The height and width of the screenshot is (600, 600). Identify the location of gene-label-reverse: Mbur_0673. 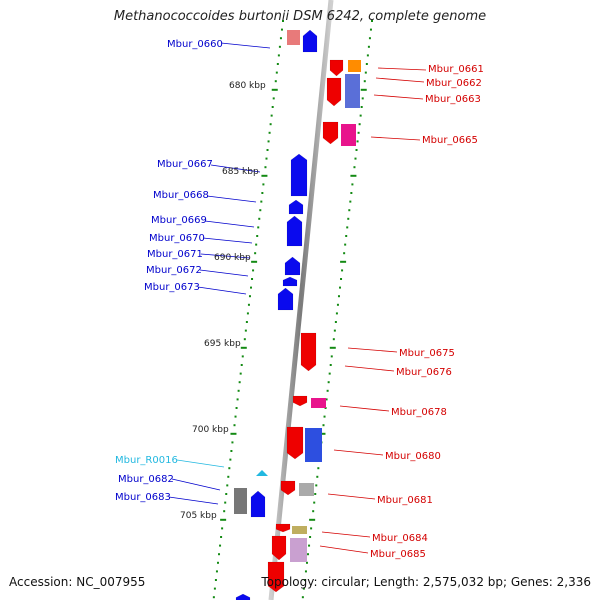
(172, 287).